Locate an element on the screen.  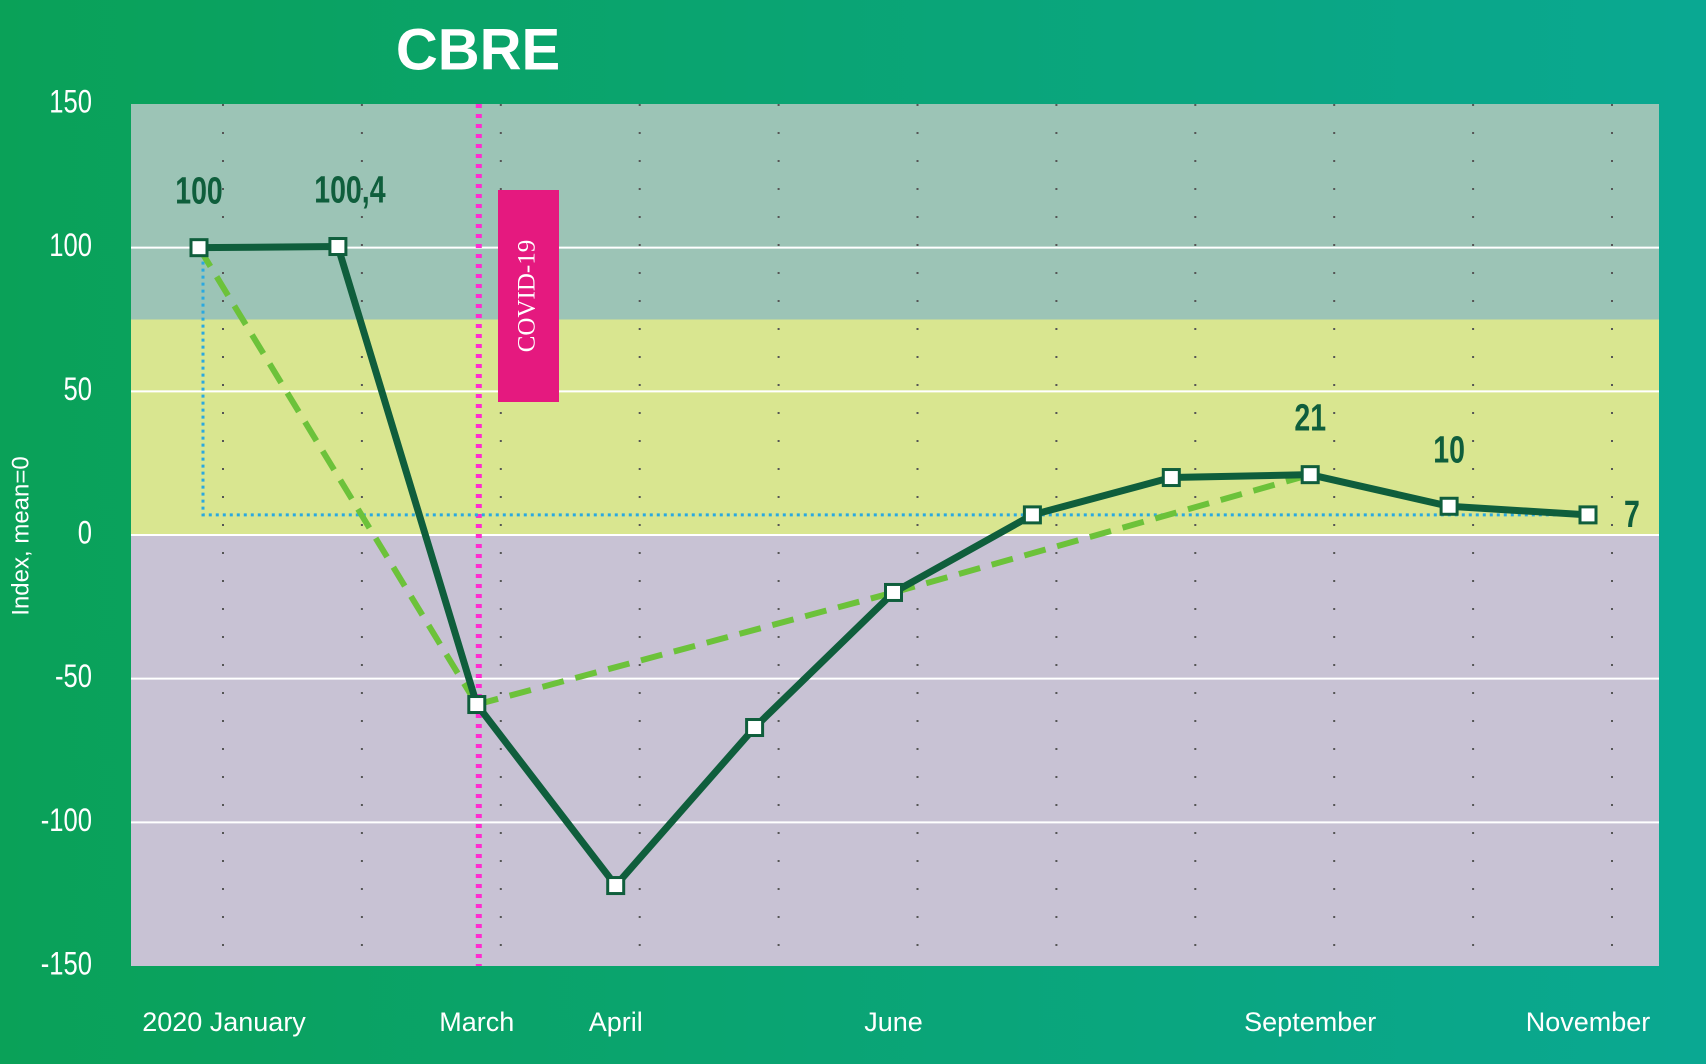
covid-box is located at coordinates (528, 296).